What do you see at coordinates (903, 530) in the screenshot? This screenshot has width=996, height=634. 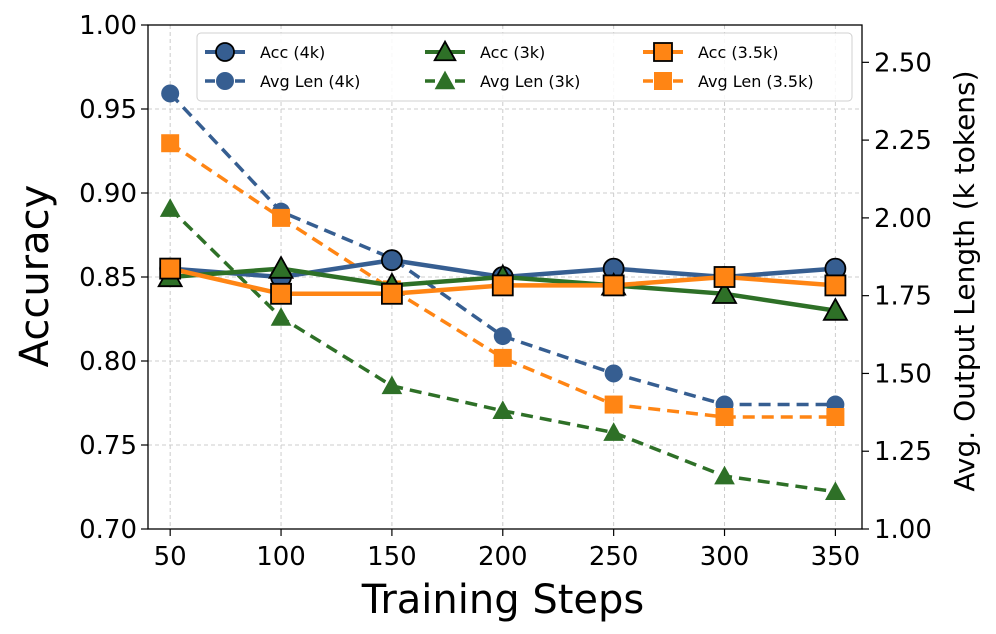 I see `y2-tick-label: 1.00` at bounding box center [903, 530].